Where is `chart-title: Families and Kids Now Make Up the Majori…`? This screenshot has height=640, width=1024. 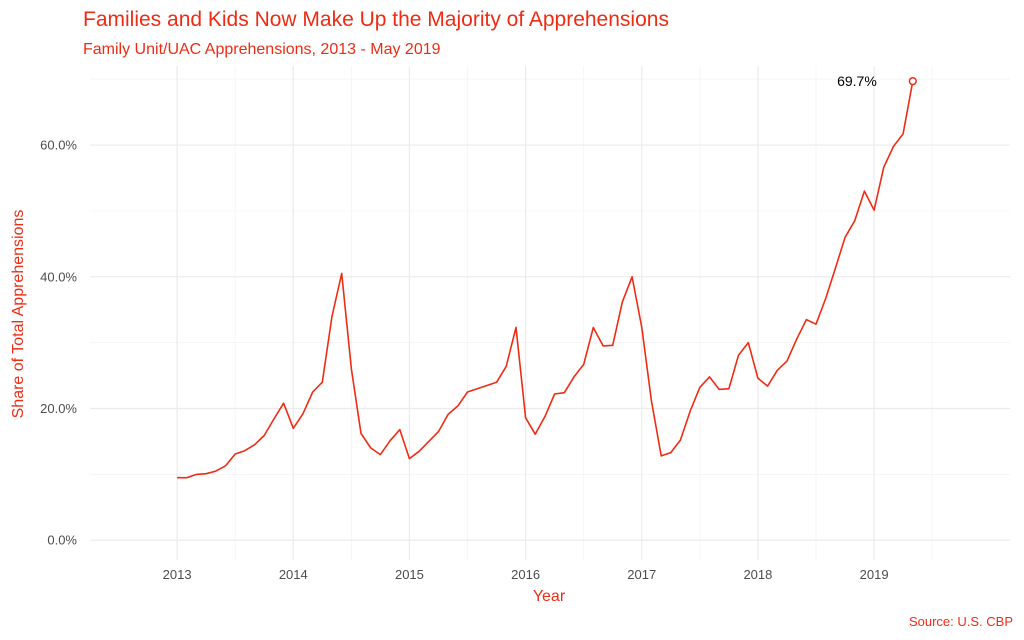 chart-title: Families and Kids Now Make Up the Majori… is located at coordinates (376, 19).